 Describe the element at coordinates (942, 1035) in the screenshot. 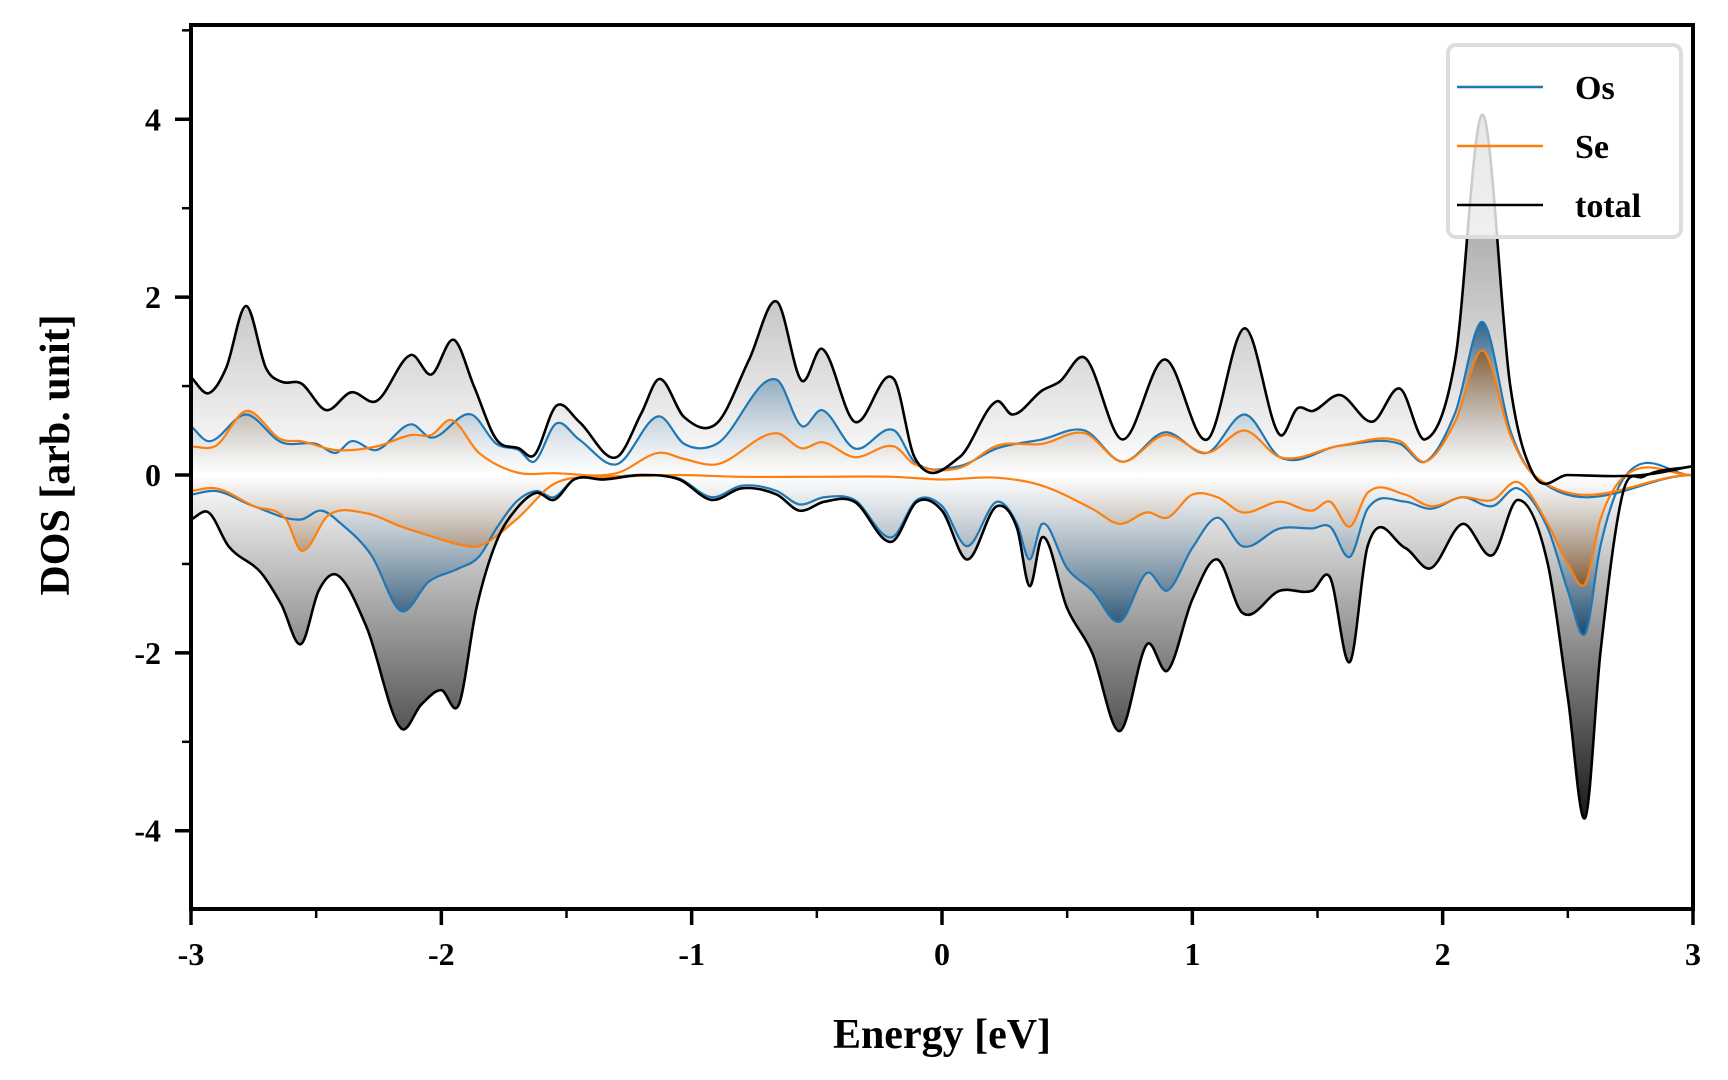

I see `x-axis-title: Energy [eV]` at that location.